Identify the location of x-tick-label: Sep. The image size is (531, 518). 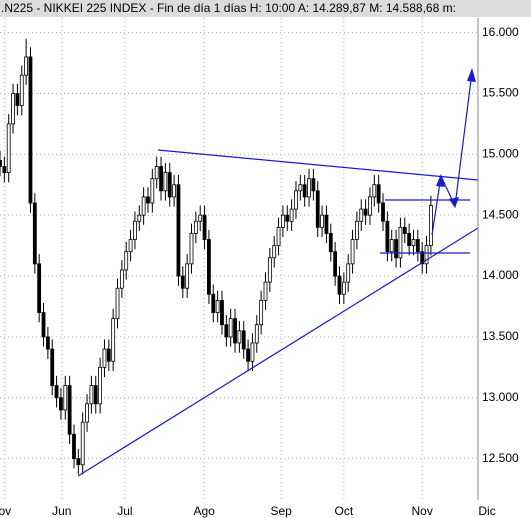
(281, 511).